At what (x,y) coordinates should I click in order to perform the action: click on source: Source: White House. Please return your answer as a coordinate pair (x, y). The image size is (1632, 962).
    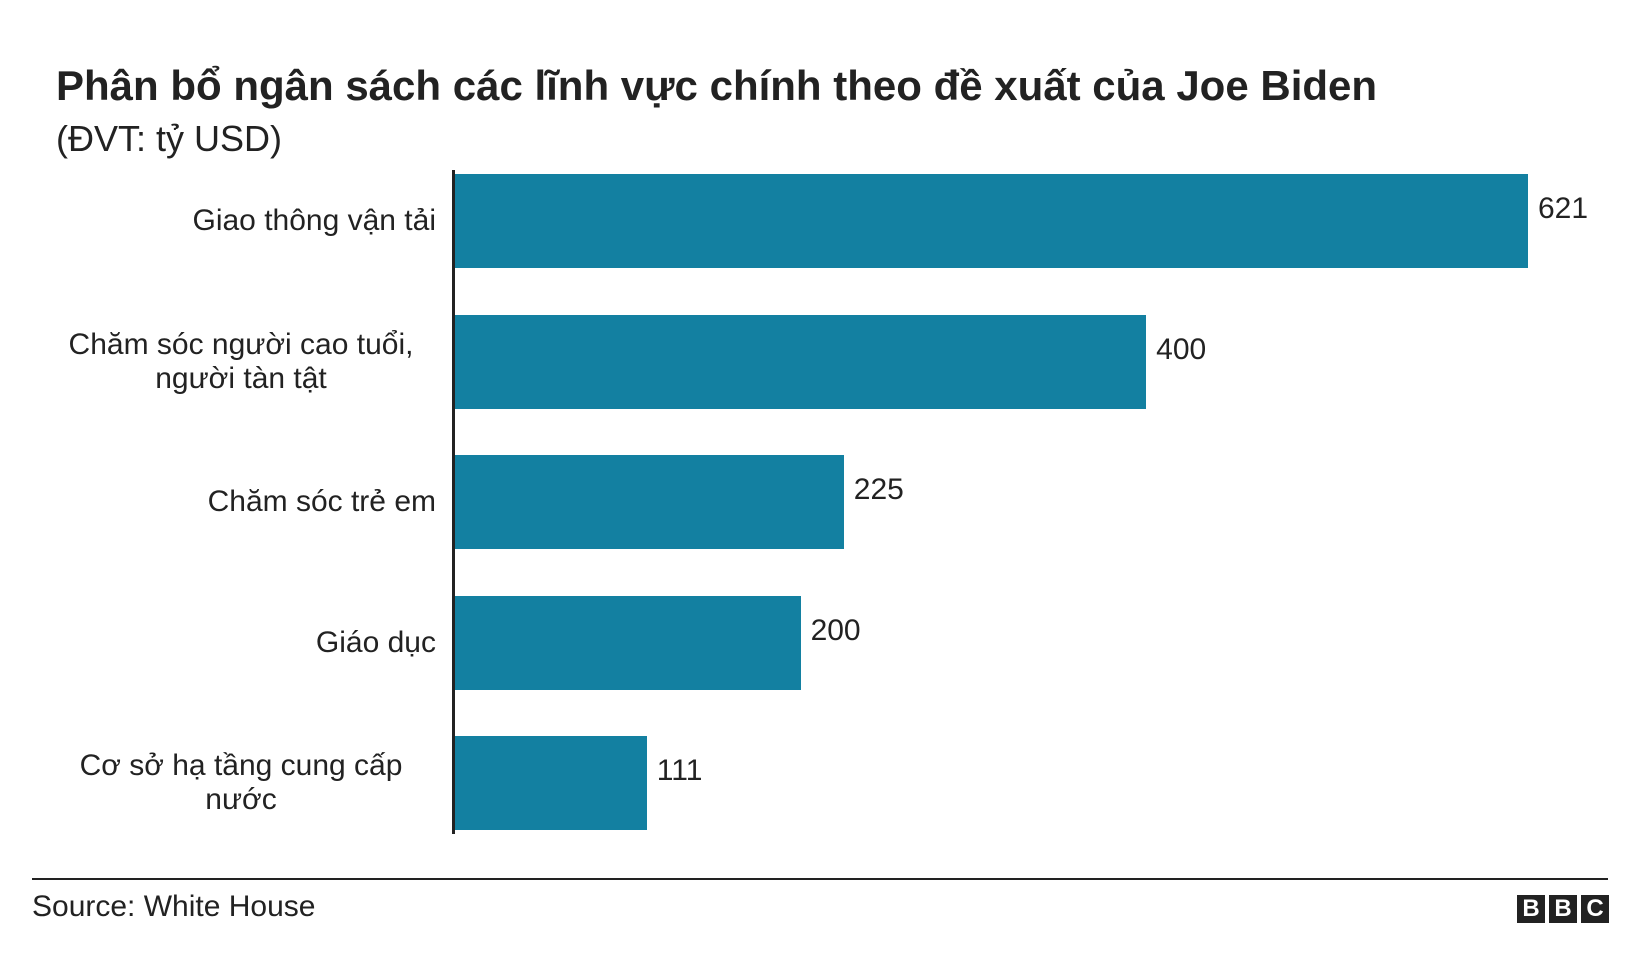
    Looking at the image, I should click on (174, 906).